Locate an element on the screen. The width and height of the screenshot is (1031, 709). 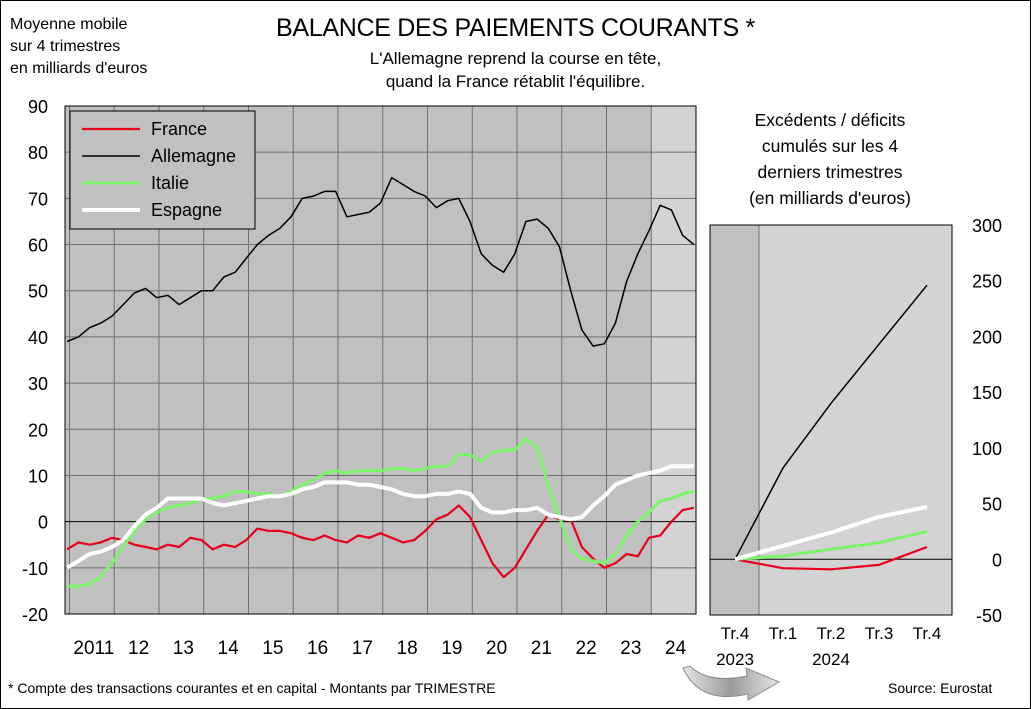
x-tick-label: 2011 is located at coordinates (93, 648).